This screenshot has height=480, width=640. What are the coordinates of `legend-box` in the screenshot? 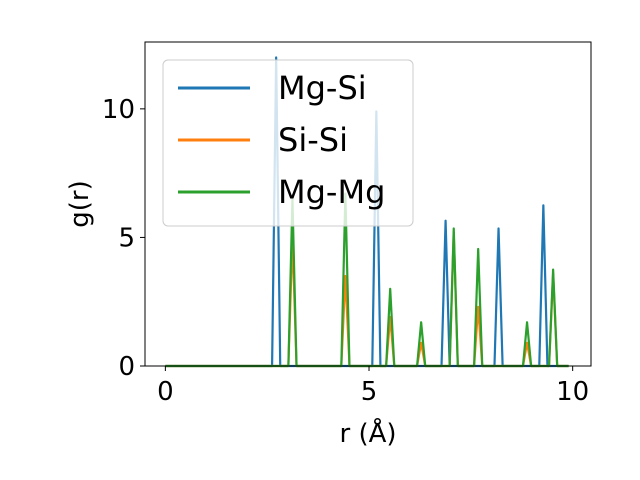 It's located at (288, 143).